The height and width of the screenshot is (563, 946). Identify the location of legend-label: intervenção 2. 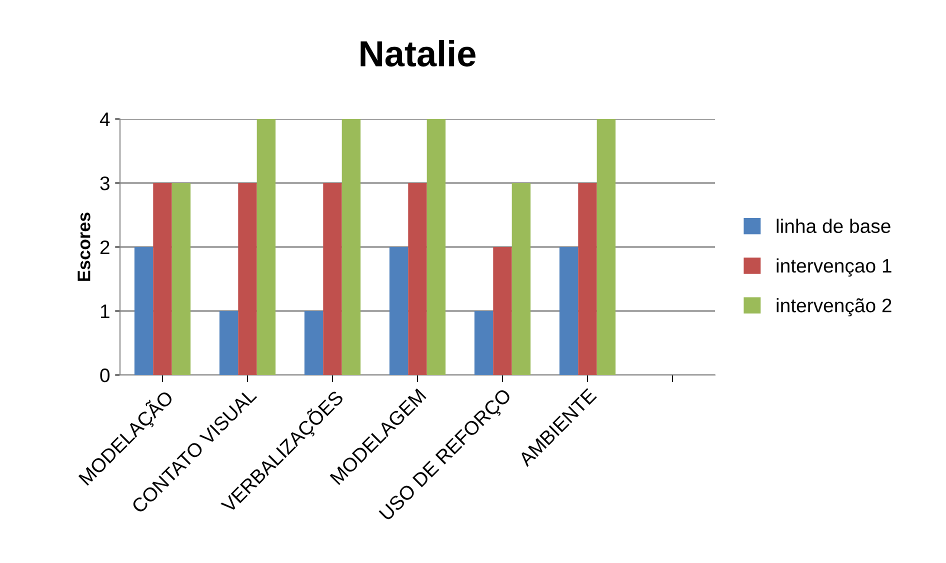
(834, 307).